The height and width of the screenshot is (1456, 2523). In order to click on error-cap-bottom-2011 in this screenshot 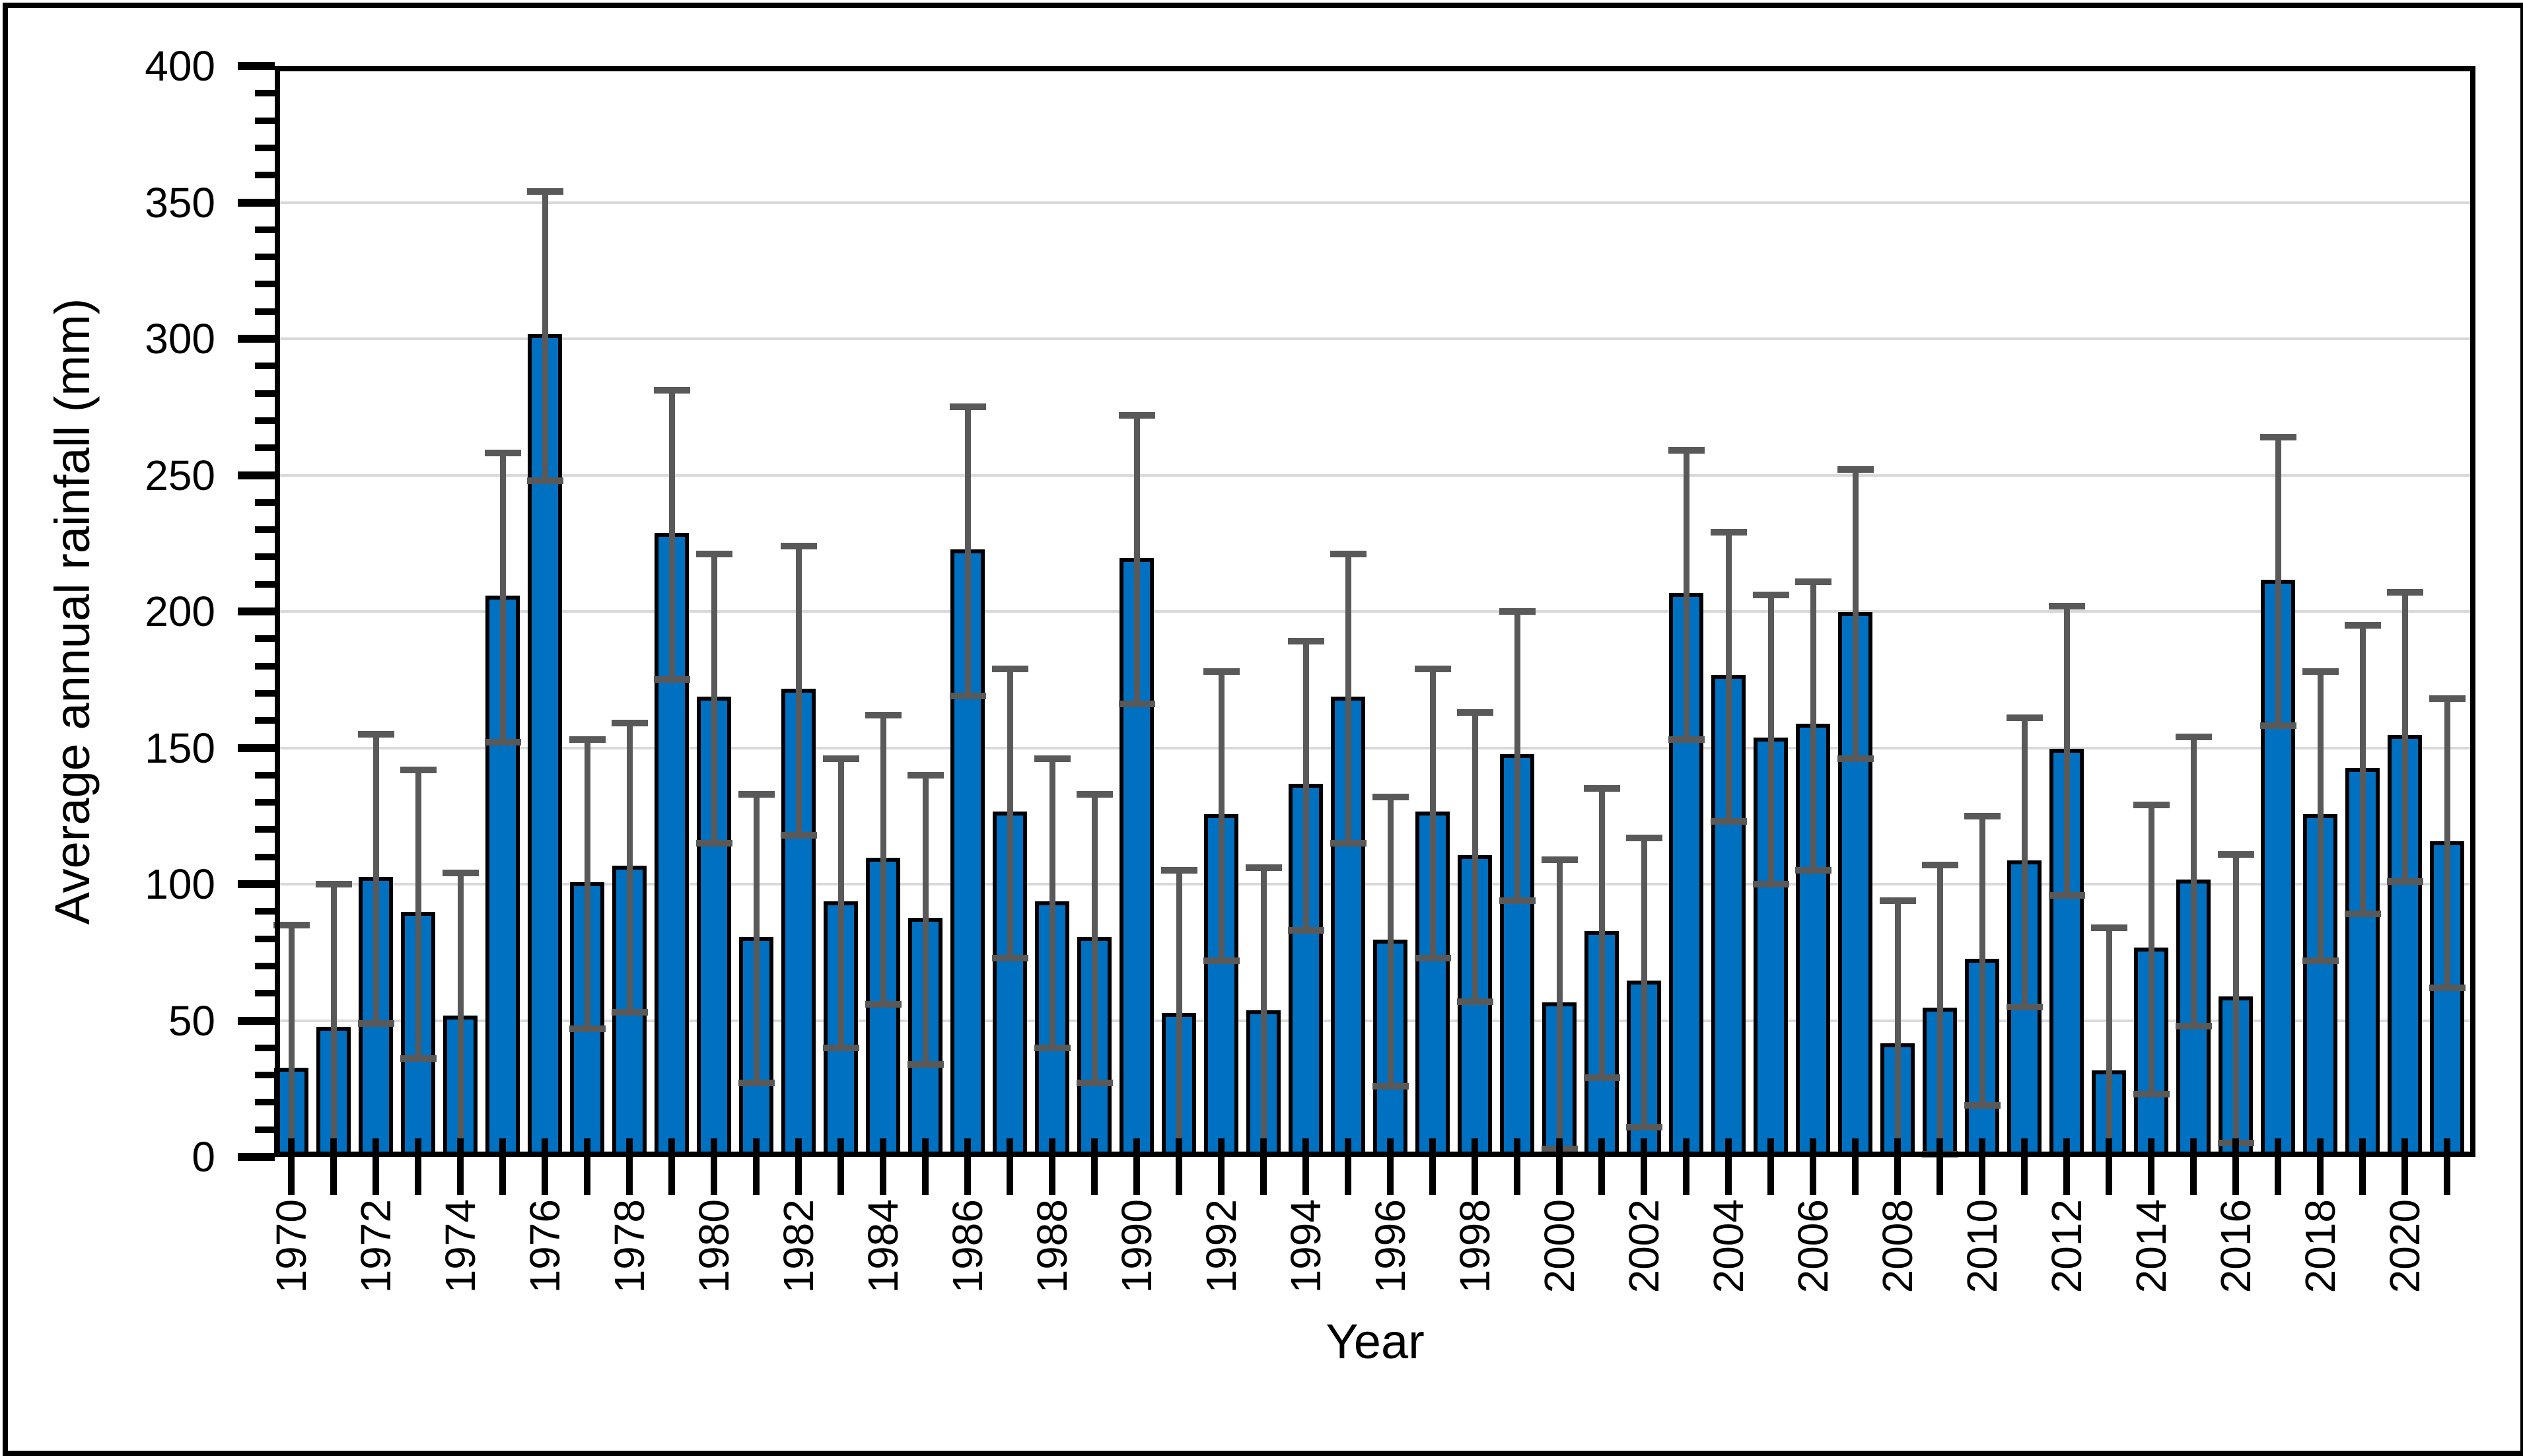, I will do `click(2025, 1006)`.